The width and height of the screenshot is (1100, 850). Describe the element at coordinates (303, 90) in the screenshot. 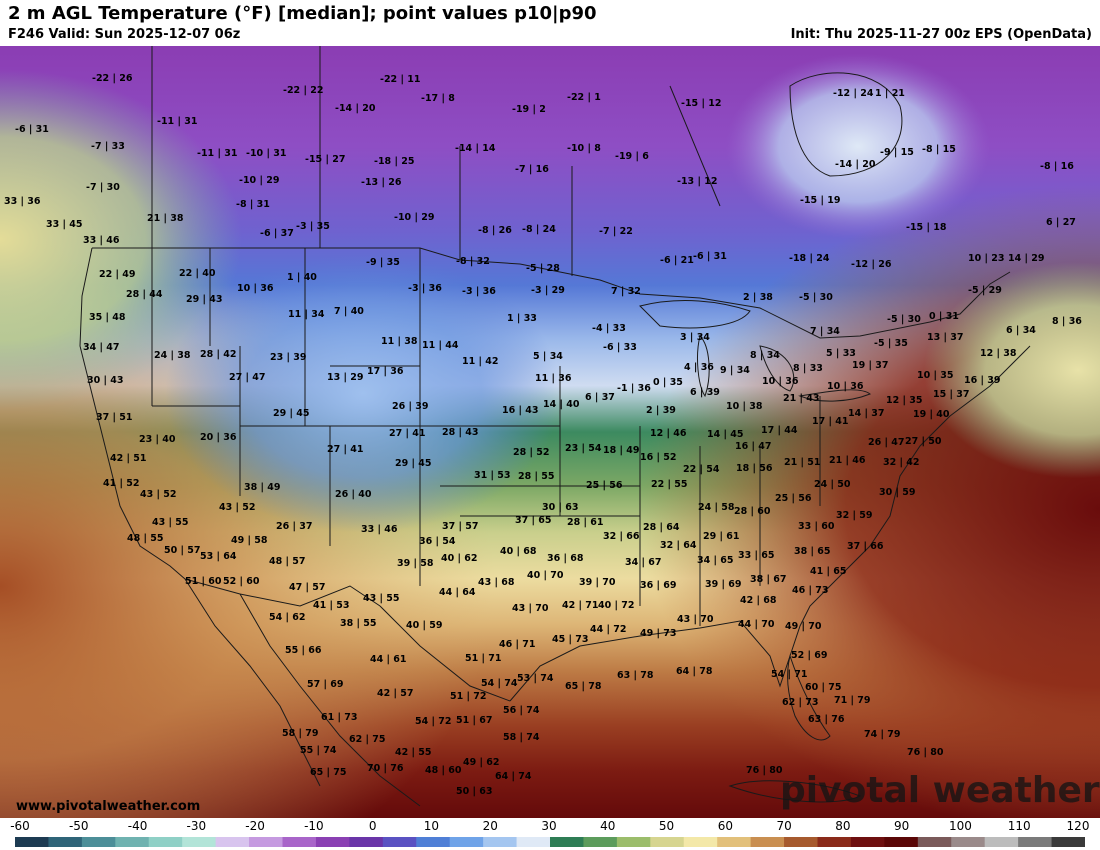

I see `point-value-label: -22 | 22` at that location.